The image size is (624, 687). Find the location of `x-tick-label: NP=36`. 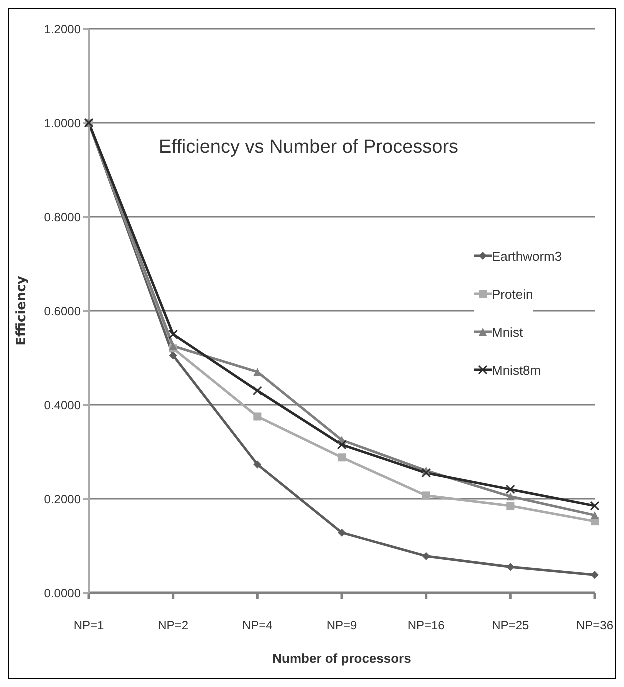

x-tick-label: NP=36 is located at coordinates (595, 625).